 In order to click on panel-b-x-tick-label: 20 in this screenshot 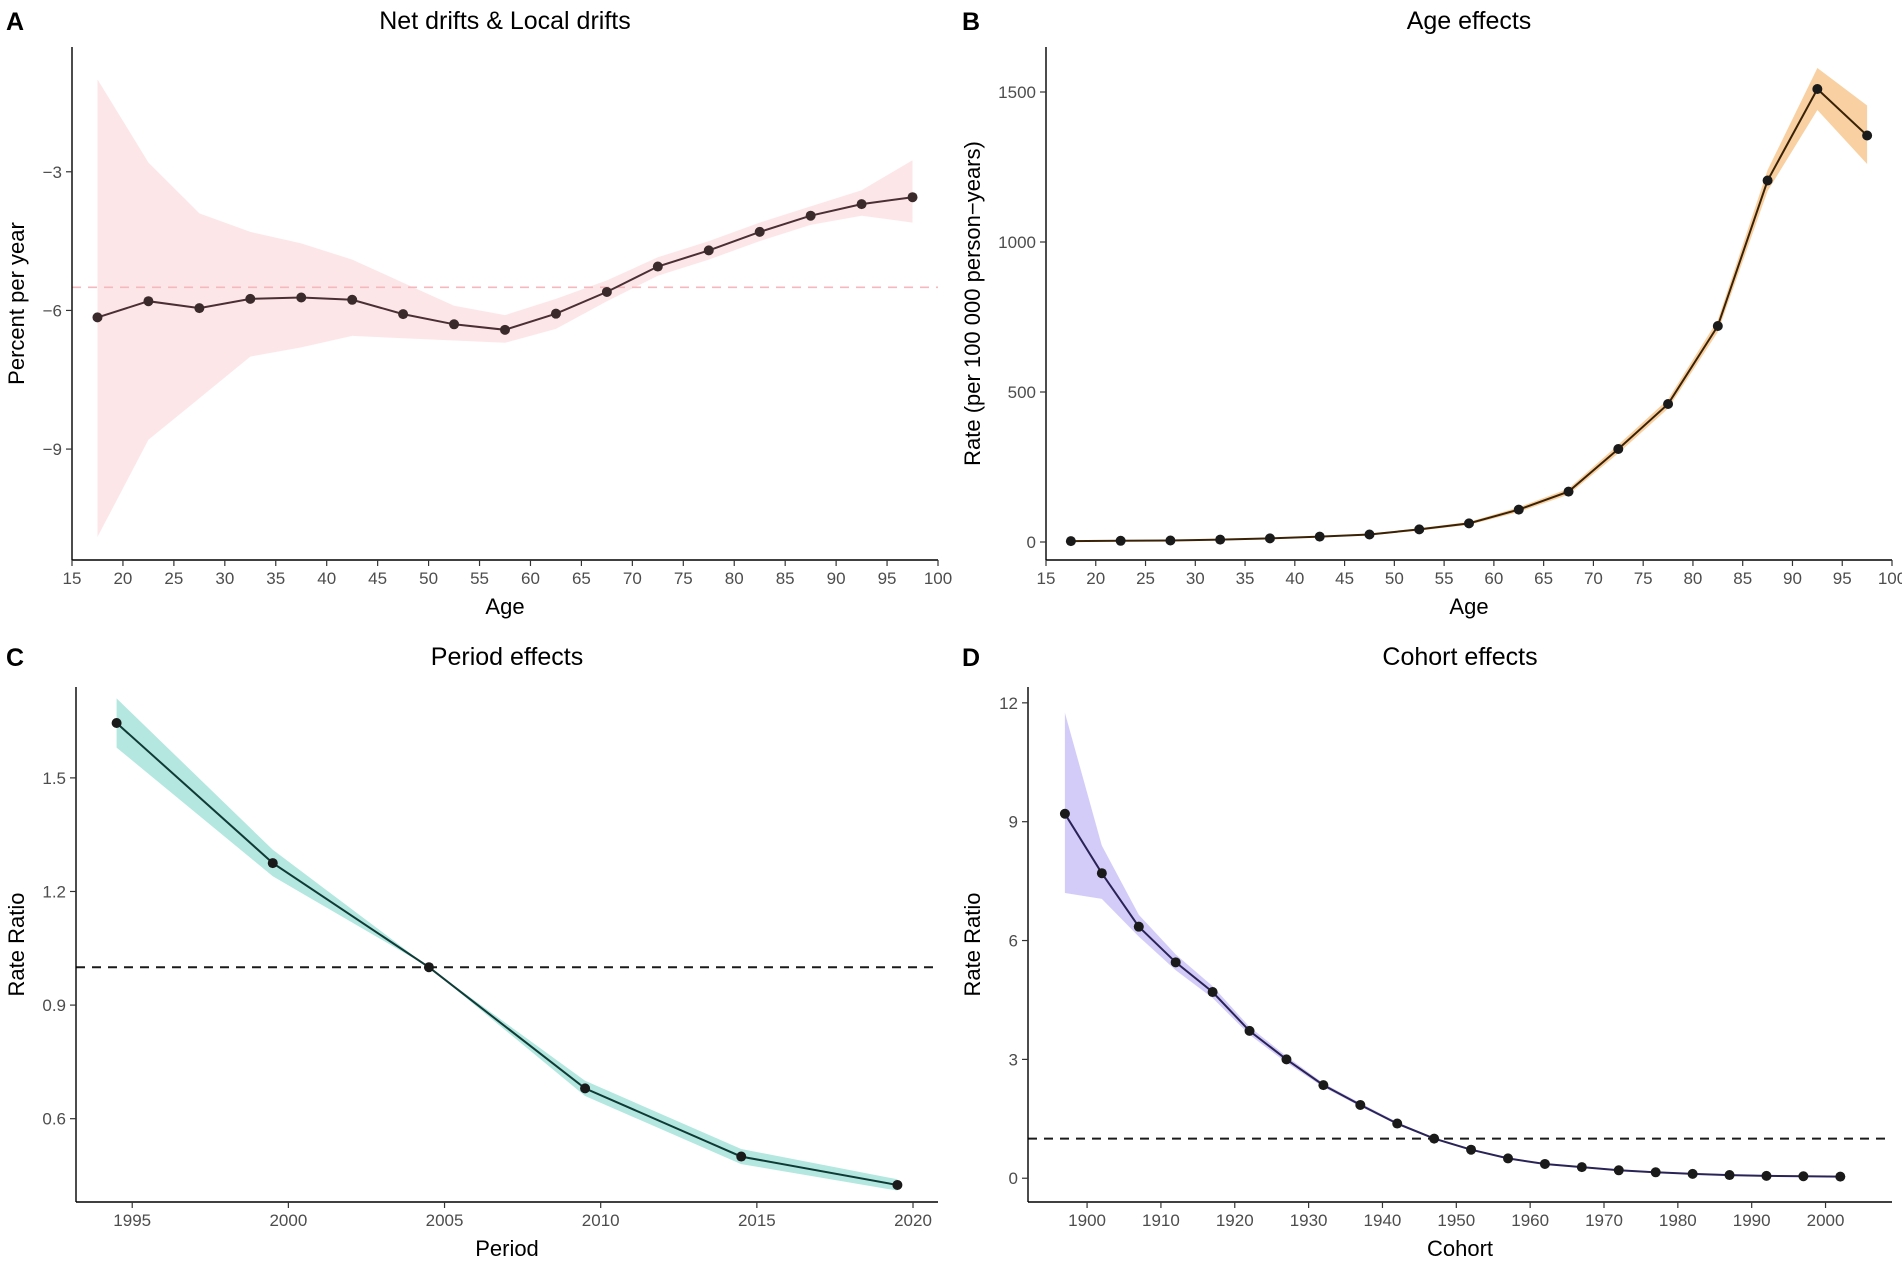, I will do `click(1095, 578)`.